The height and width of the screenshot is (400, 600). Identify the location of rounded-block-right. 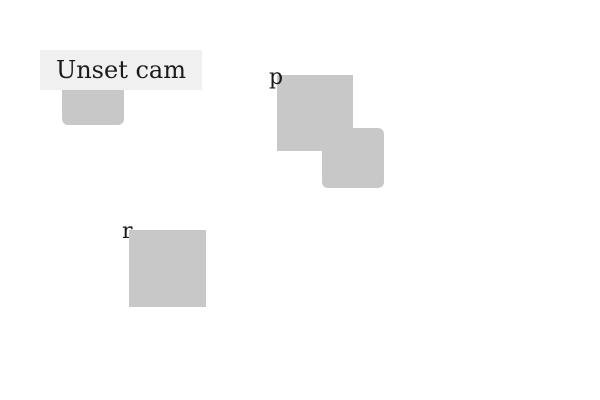
(353, 158).